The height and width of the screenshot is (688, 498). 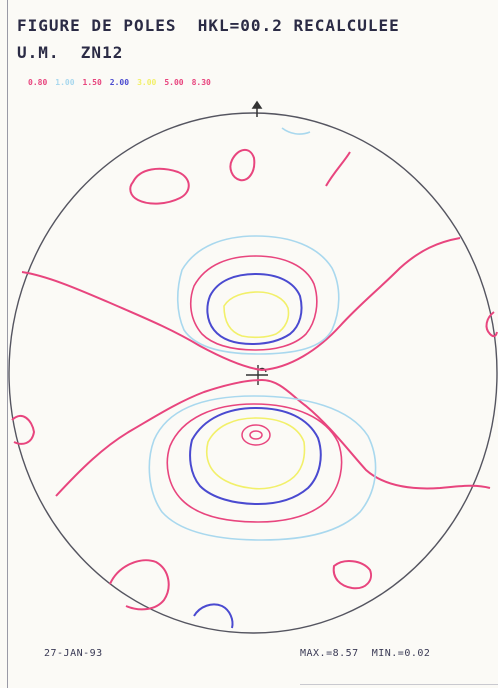 I want to click on contour-lower-pink, so click(x=254, y=463).